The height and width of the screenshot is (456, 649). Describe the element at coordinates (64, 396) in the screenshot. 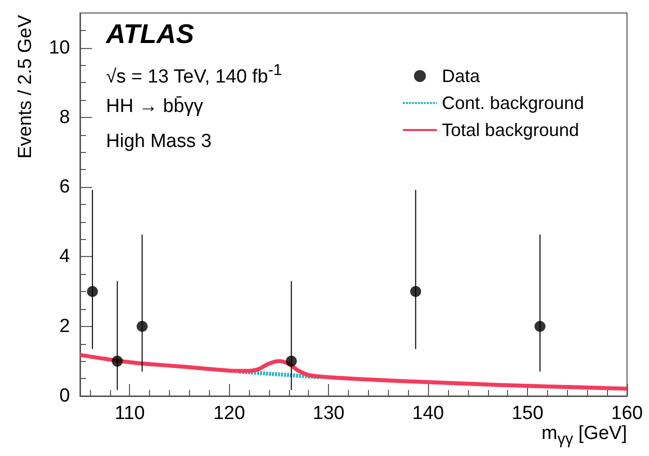

I see `y-tick-label: 0` at that location.